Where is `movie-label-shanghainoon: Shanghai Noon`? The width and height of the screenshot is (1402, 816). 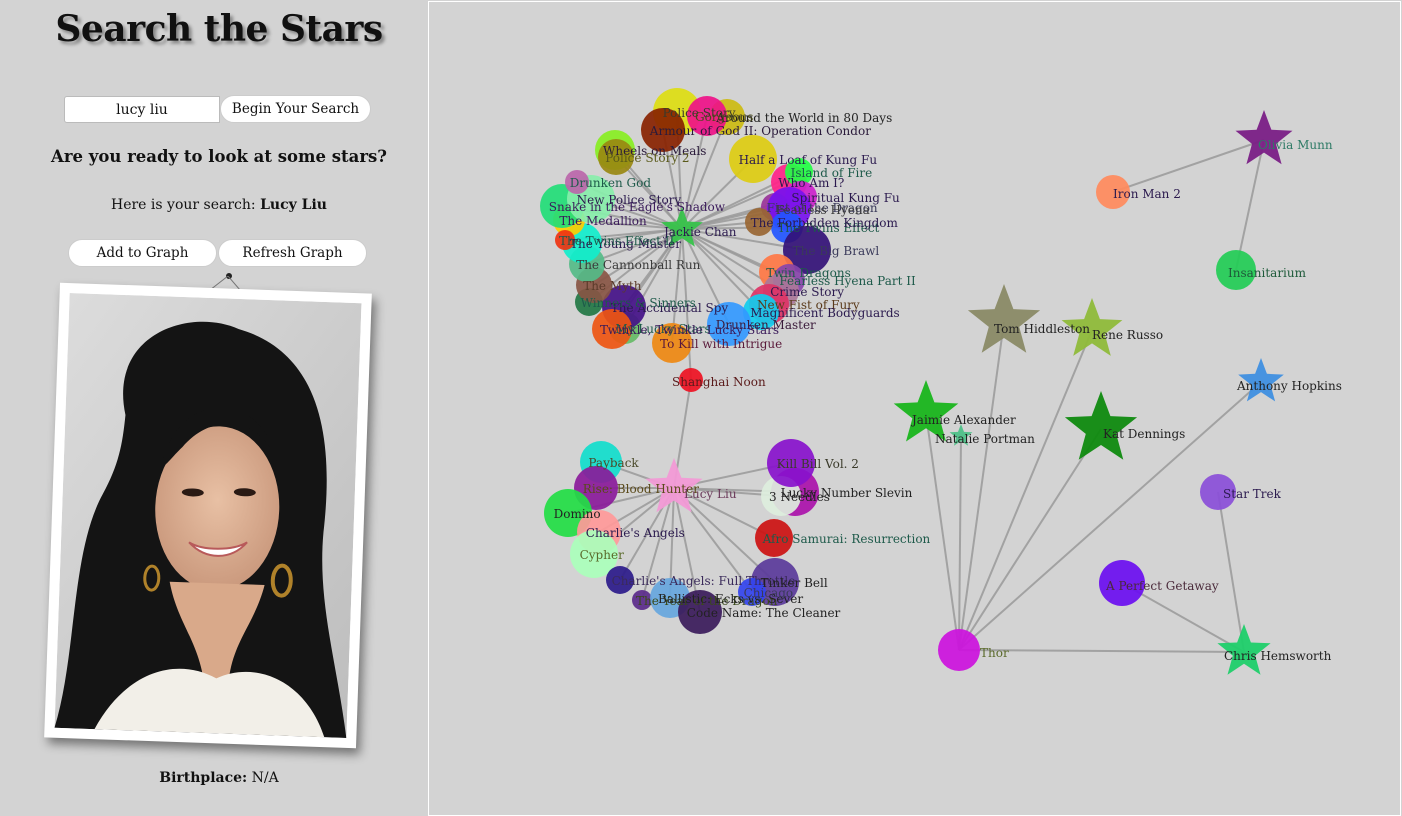 movie-label-shanghainoon: Shanghai Noon is located at coordinates (719, 382).